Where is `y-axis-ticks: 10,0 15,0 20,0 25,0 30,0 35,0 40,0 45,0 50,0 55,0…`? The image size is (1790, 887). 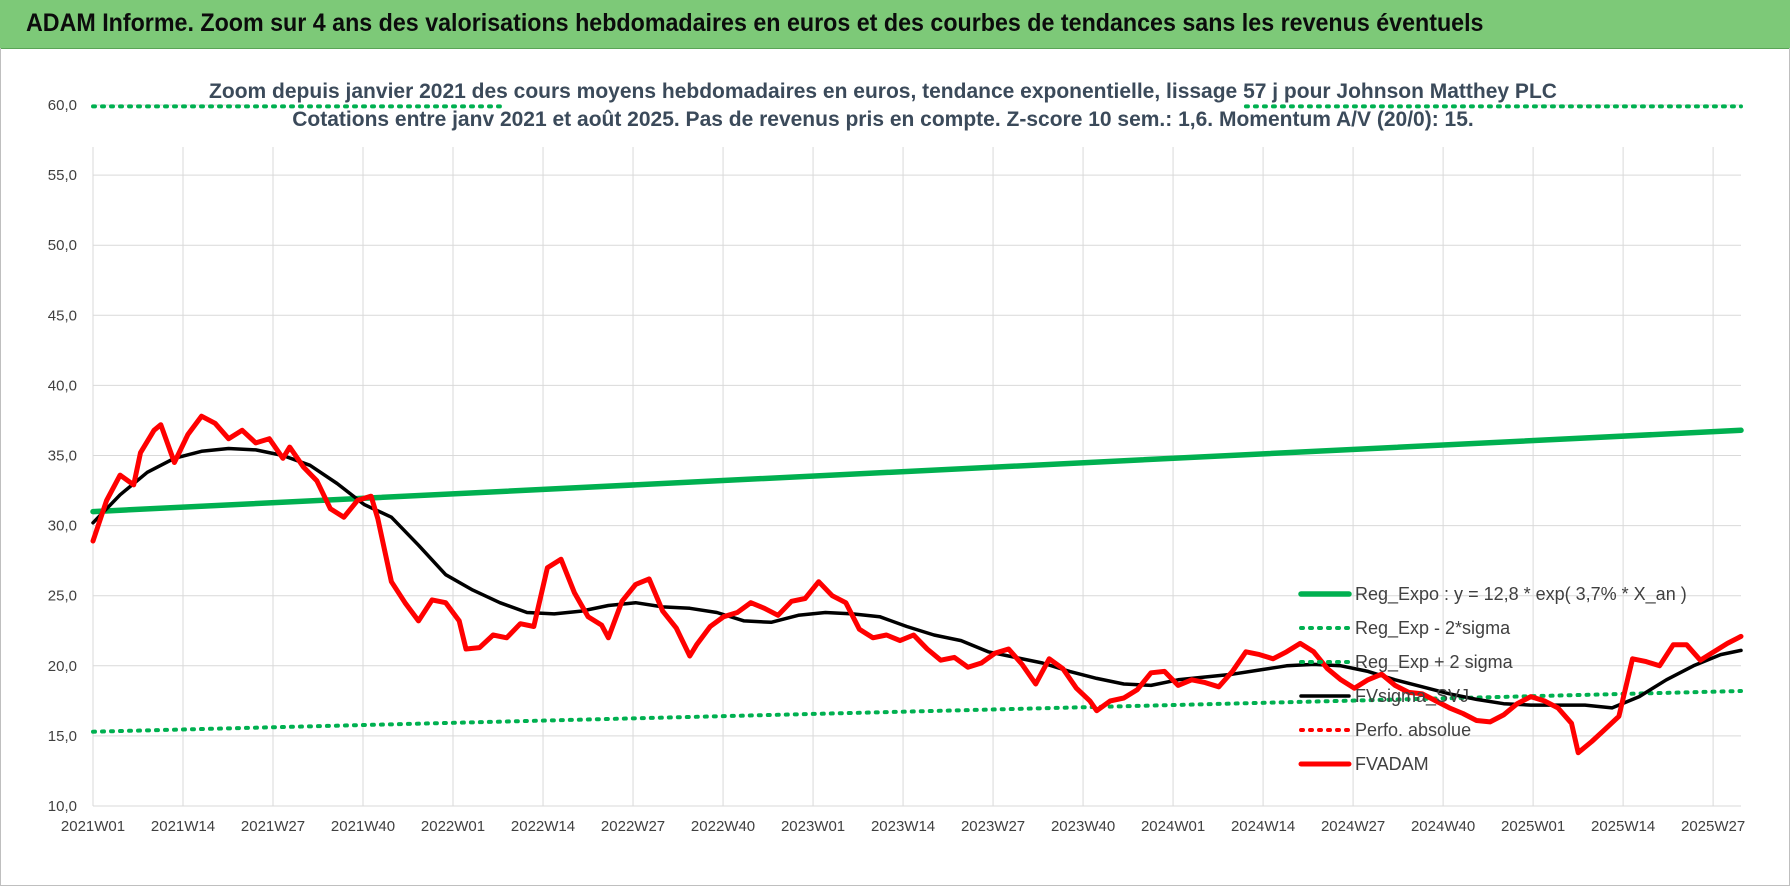
y-axis-ticks: 10,0 15,0 20,0 25,0 30,0 35,0 40,0 45,0 50,0 55,0… is located at coordinates (62, 456).